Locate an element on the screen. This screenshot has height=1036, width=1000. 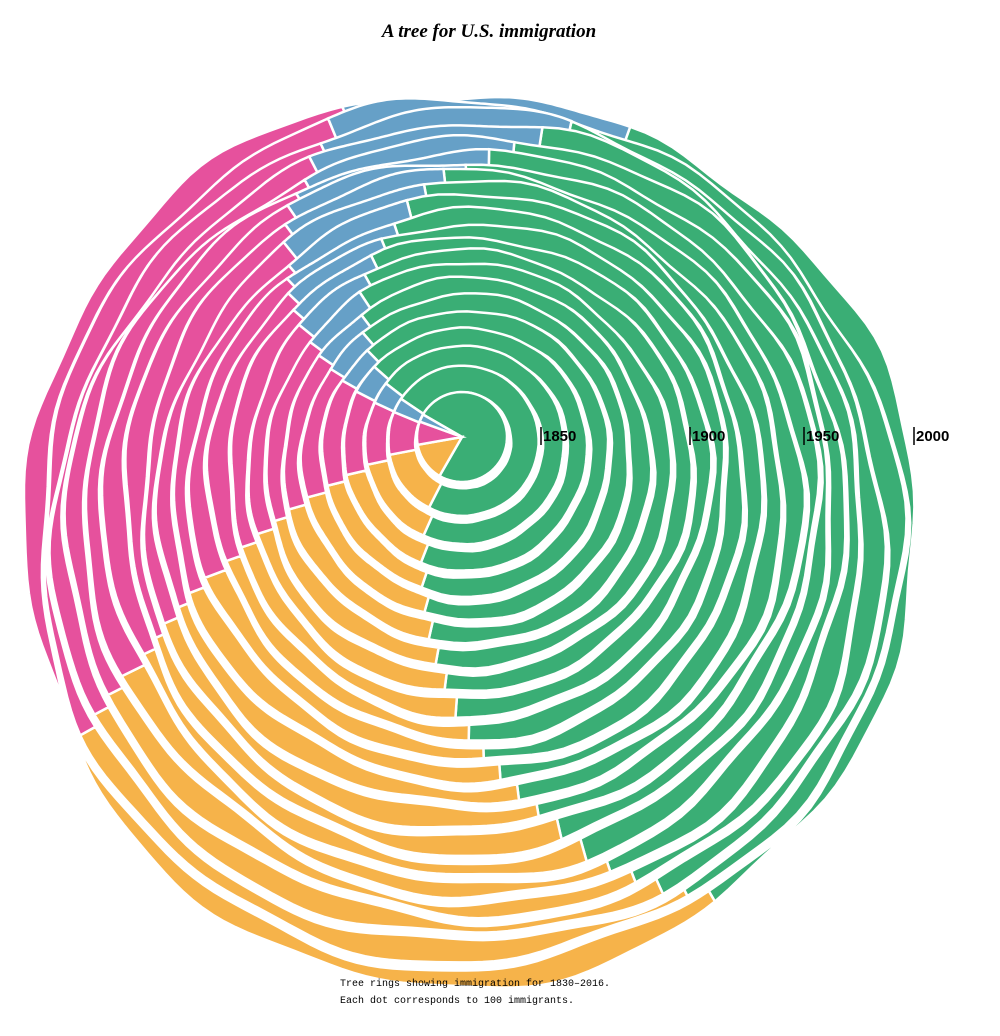
ring-label: 1950 is located at coordinates (822, 436).